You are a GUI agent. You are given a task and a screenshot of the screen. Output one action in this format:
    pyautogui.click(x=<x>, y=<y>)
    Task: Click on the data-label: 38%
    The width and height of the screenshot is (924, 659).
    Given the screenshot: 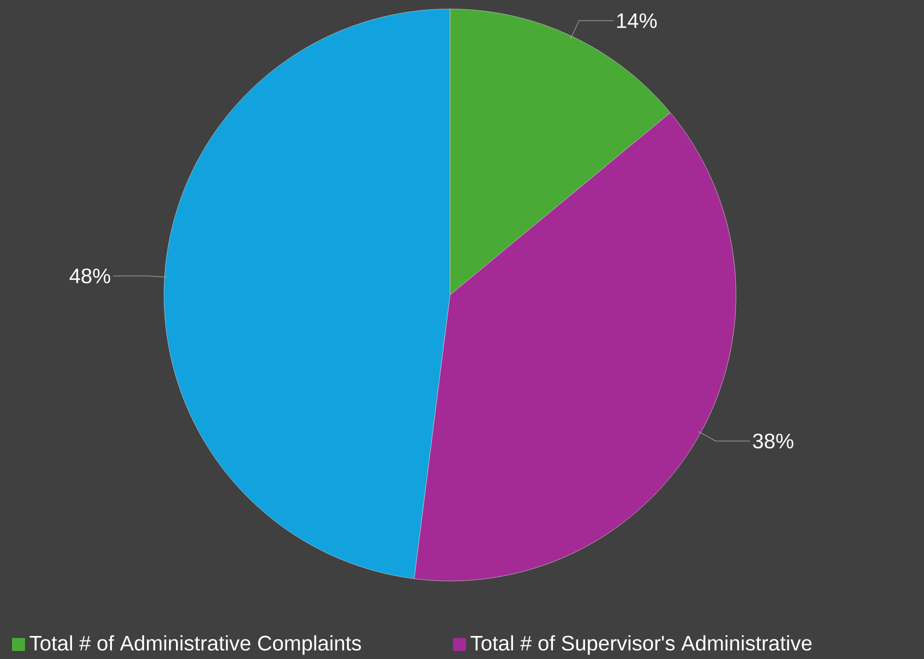 What is the action you would take?
    pyautogui.click(x=773, y=441)
    